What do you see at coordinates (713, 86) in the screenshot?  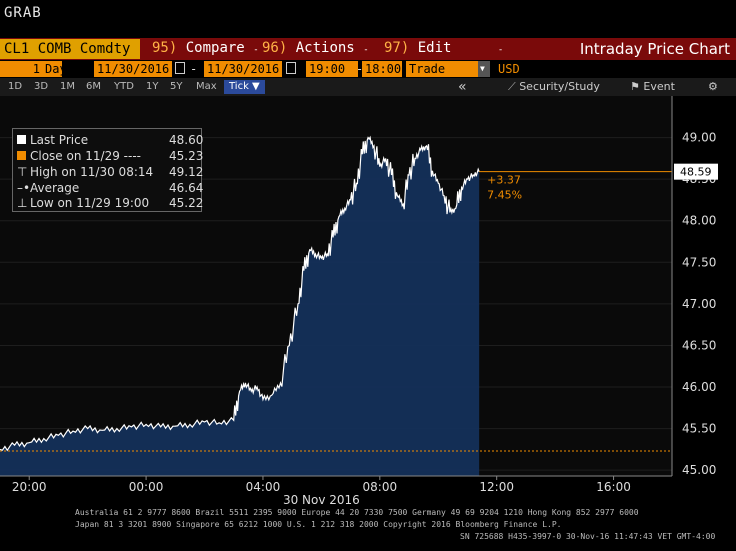 I see `settings-icon: ⚙` at bounding box center [713, 86].